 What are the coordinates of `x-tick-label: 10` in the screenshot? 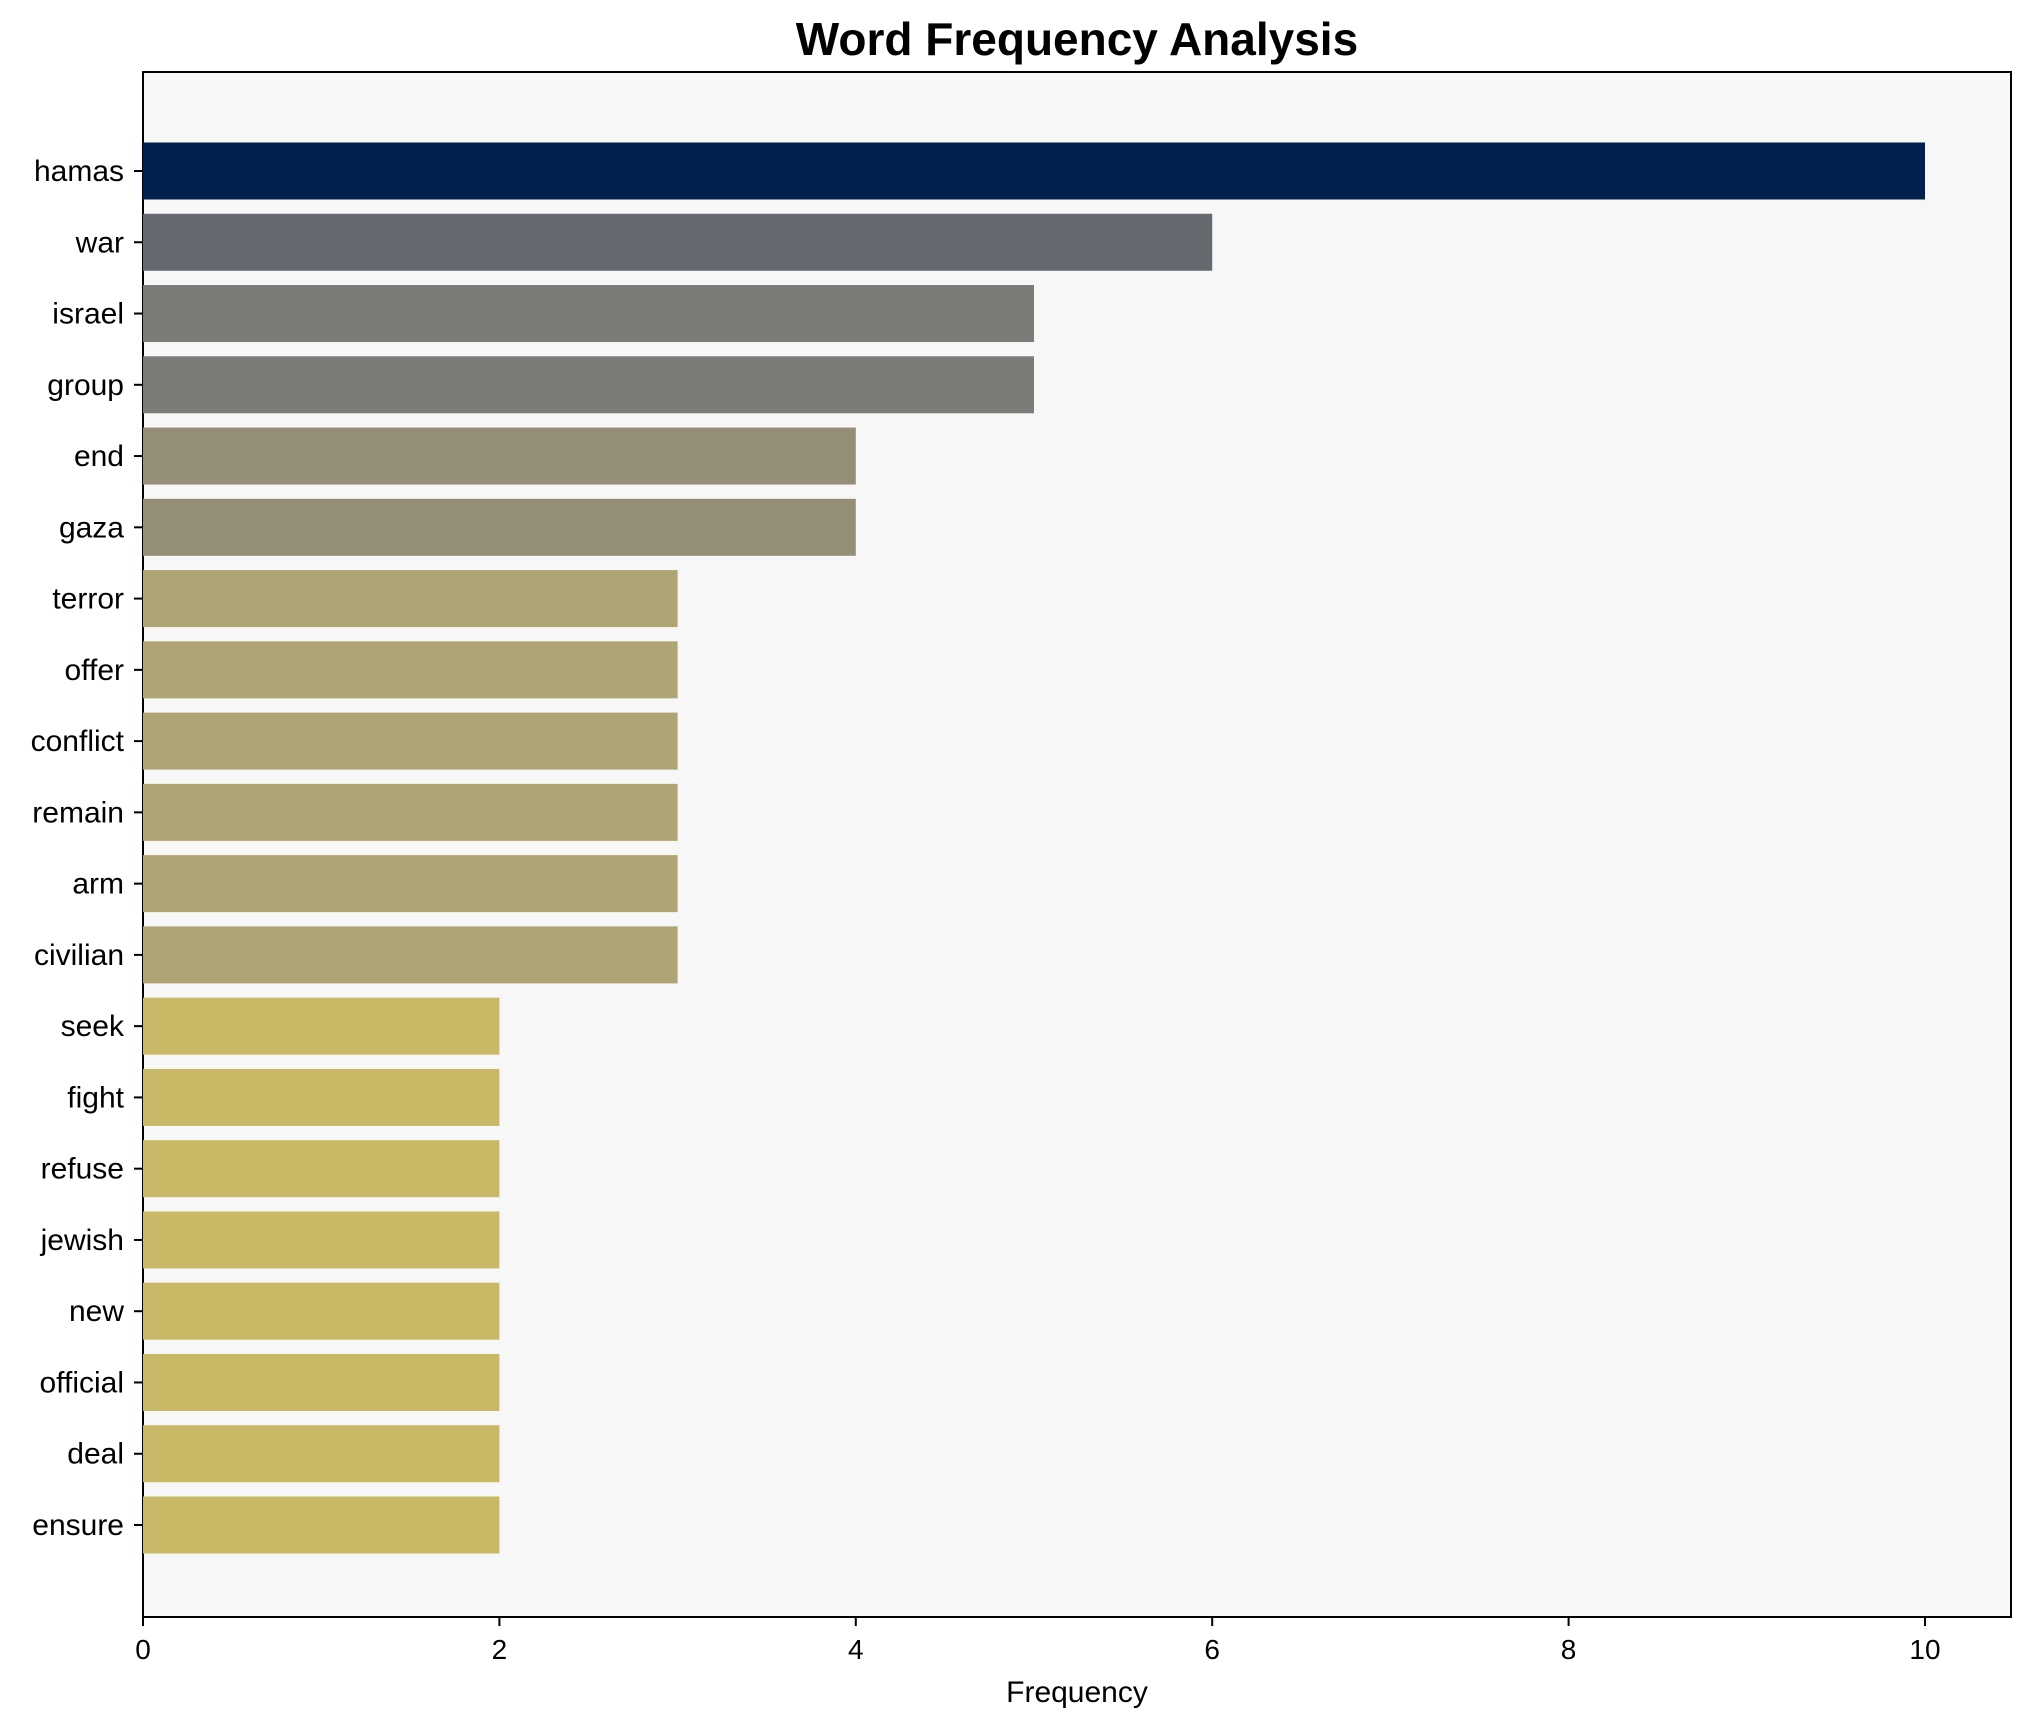 It's located at (1924, 1649).